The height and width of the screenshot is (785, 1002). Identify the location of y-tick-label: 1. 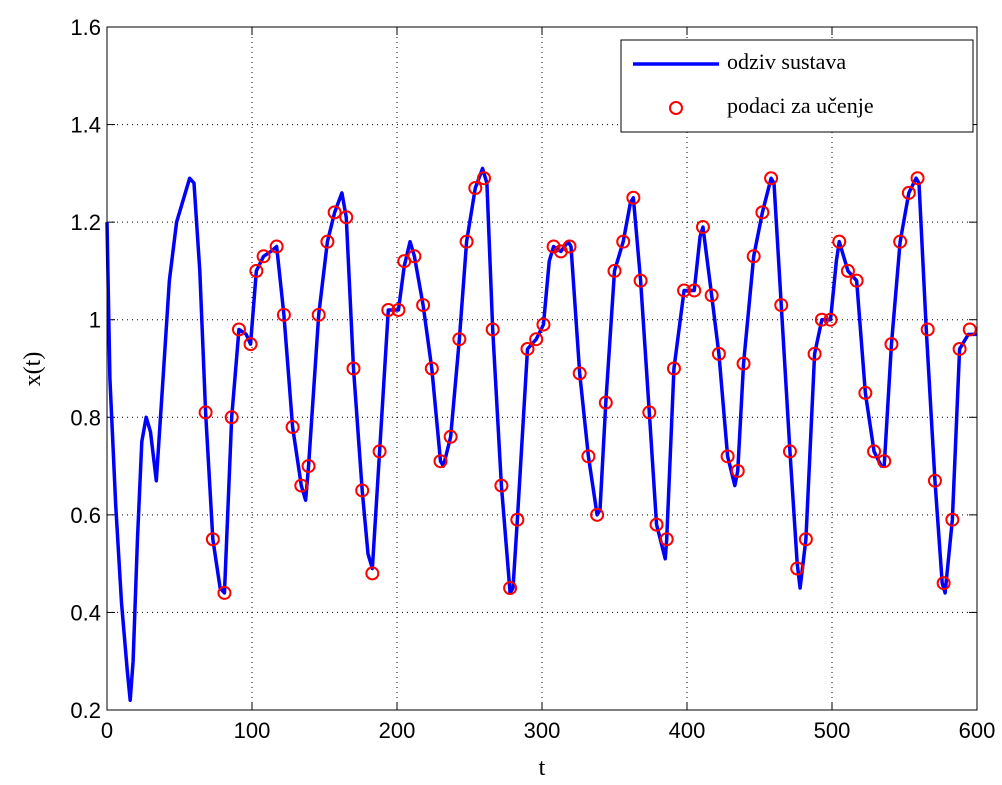
(95, 320).